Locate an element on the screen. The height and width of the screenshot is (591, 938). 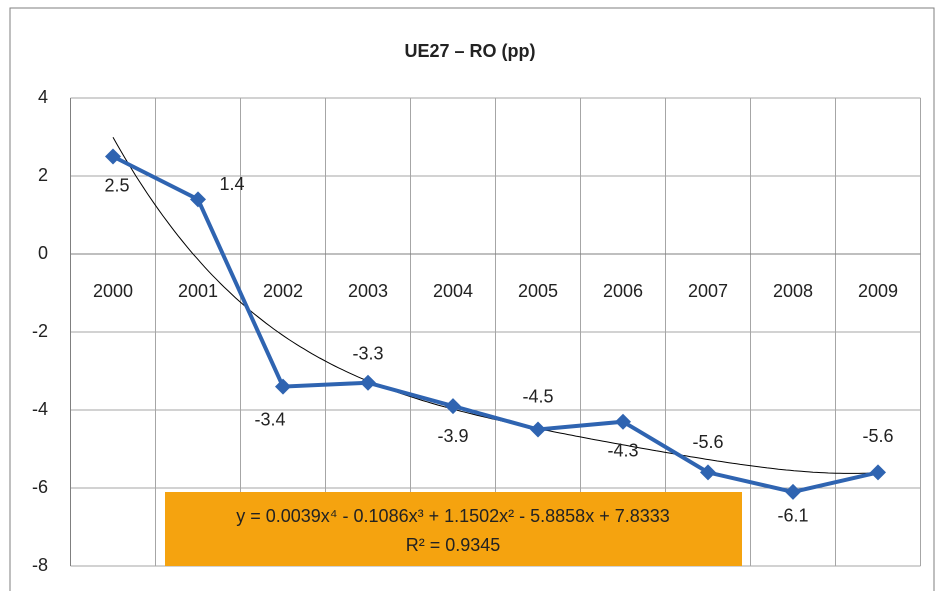
y-tick-label: 2 is located at coordinates (43, 175).